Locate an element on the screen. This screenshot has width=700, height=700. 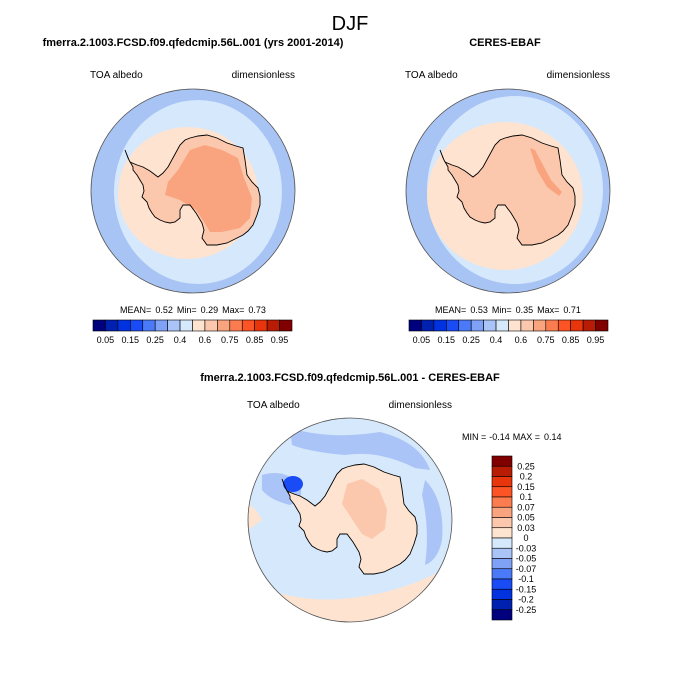
strong-negative-patch is located at coordinates (293, 484).